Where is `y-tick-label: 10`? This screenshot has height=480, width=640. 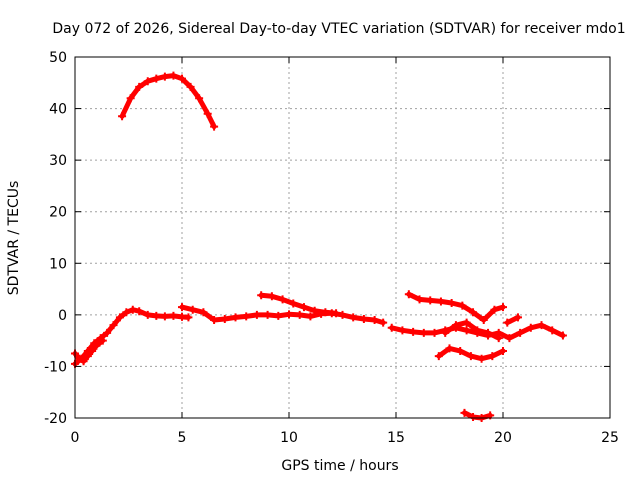 y-tick-label: 10 is located at coordinates (58, 264).